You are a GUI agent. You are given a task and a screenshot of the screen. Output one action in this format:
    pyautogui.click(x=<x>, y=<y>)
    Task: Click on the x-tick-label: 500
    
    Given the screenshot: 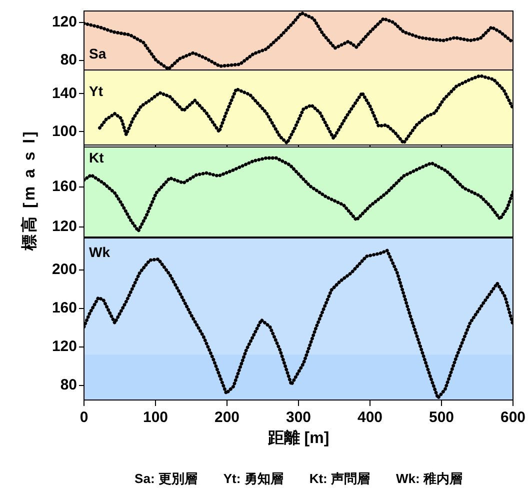 What is the action you would take?
    pyautogui.click(x=441, y=417)
    